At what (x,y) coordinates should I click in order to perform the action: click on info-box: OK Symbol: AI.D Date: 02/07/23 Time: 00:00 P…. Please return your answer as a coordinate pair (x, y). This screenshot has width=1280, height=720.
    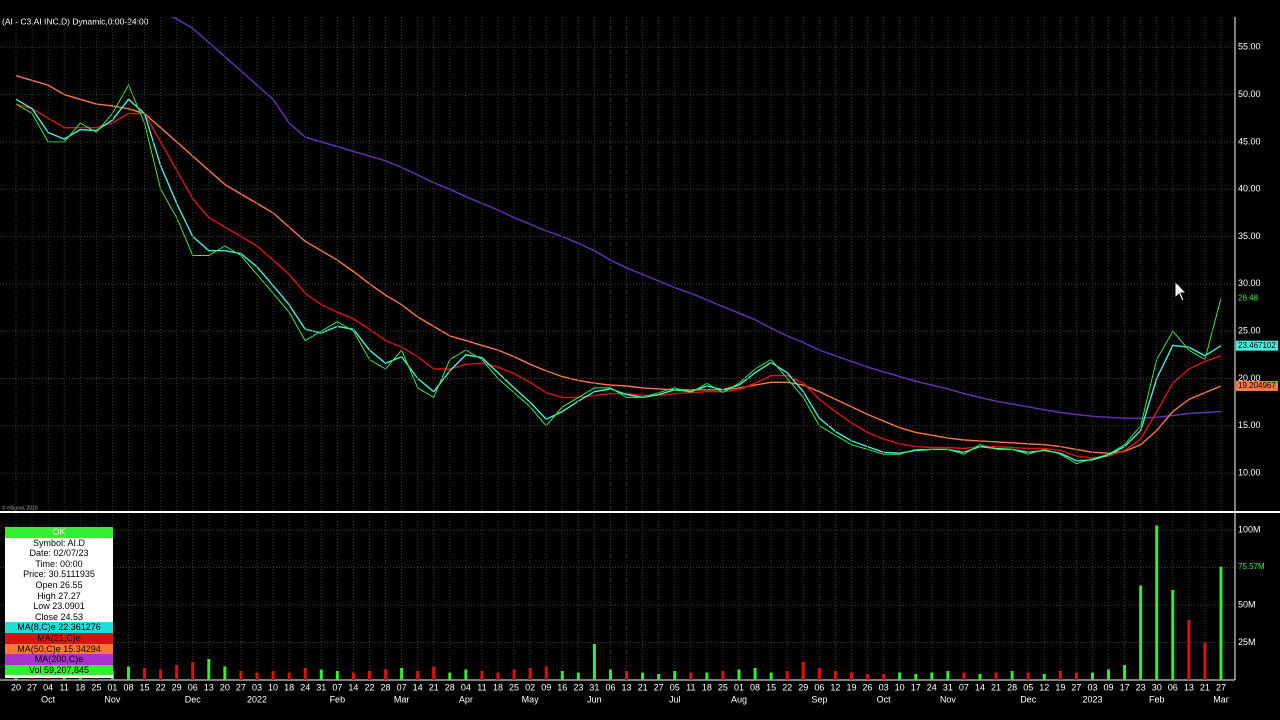
    Looking at the image, I should click on (59, 602).